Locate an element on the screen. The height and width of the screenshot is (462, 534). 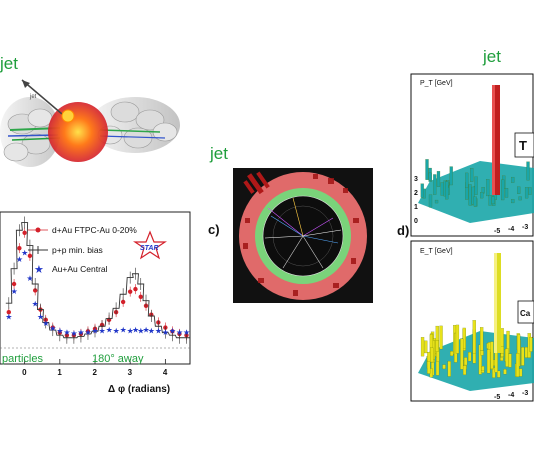
lego-tick-label: -4 is located at coordinates (511, 395).